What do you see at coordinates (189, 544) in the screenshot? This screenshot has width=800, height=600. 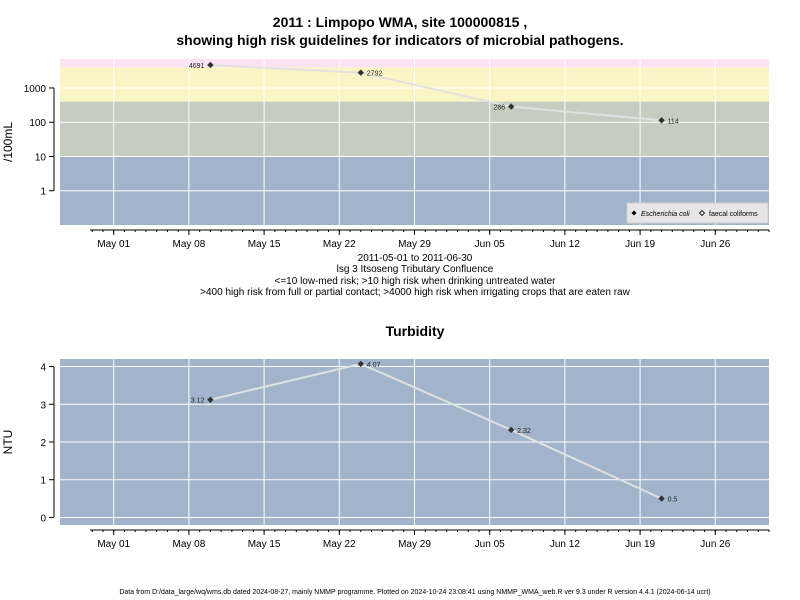 I see `panel2-x-tick-label: May 08` at bounding box center [189, 544].